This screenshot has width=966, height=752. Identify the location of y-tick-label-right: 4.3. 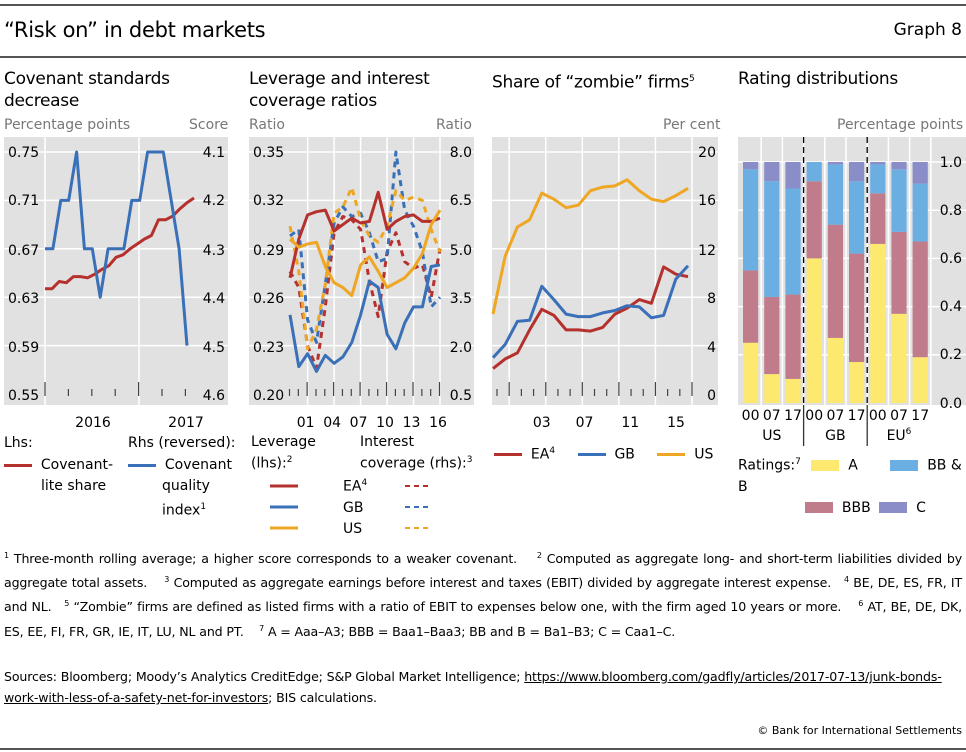
(214, 251).